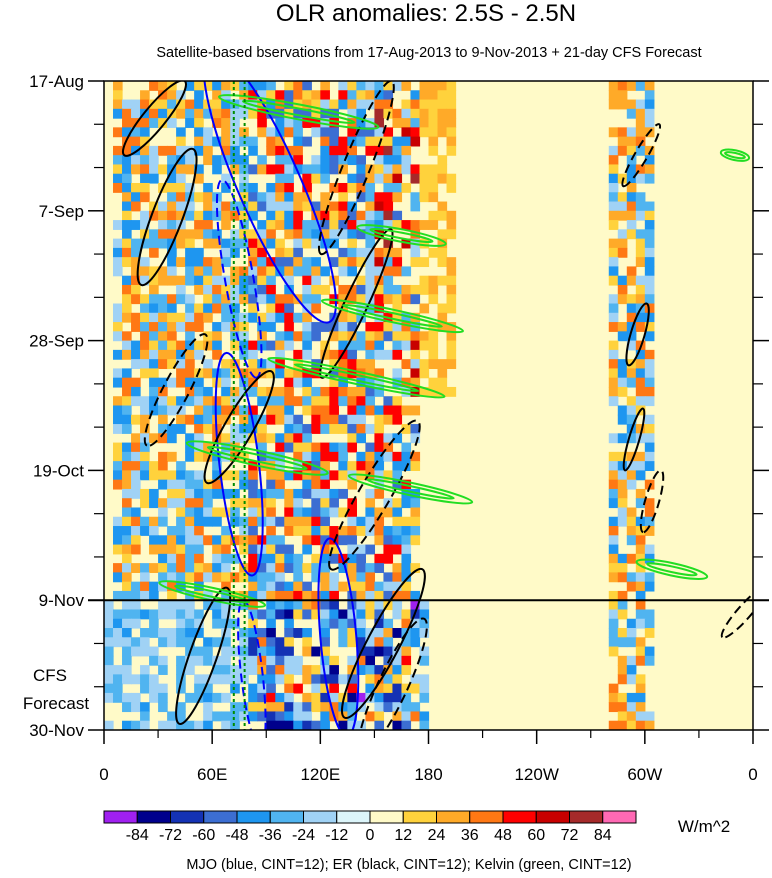 The image size is (772, 878). I want to click on kelvin-contour, so click(401, 235).